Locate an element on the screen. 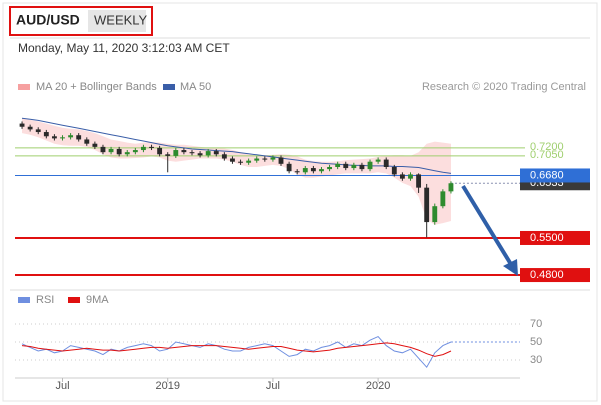  timeframe-tab is located at coordinates (117, 21).